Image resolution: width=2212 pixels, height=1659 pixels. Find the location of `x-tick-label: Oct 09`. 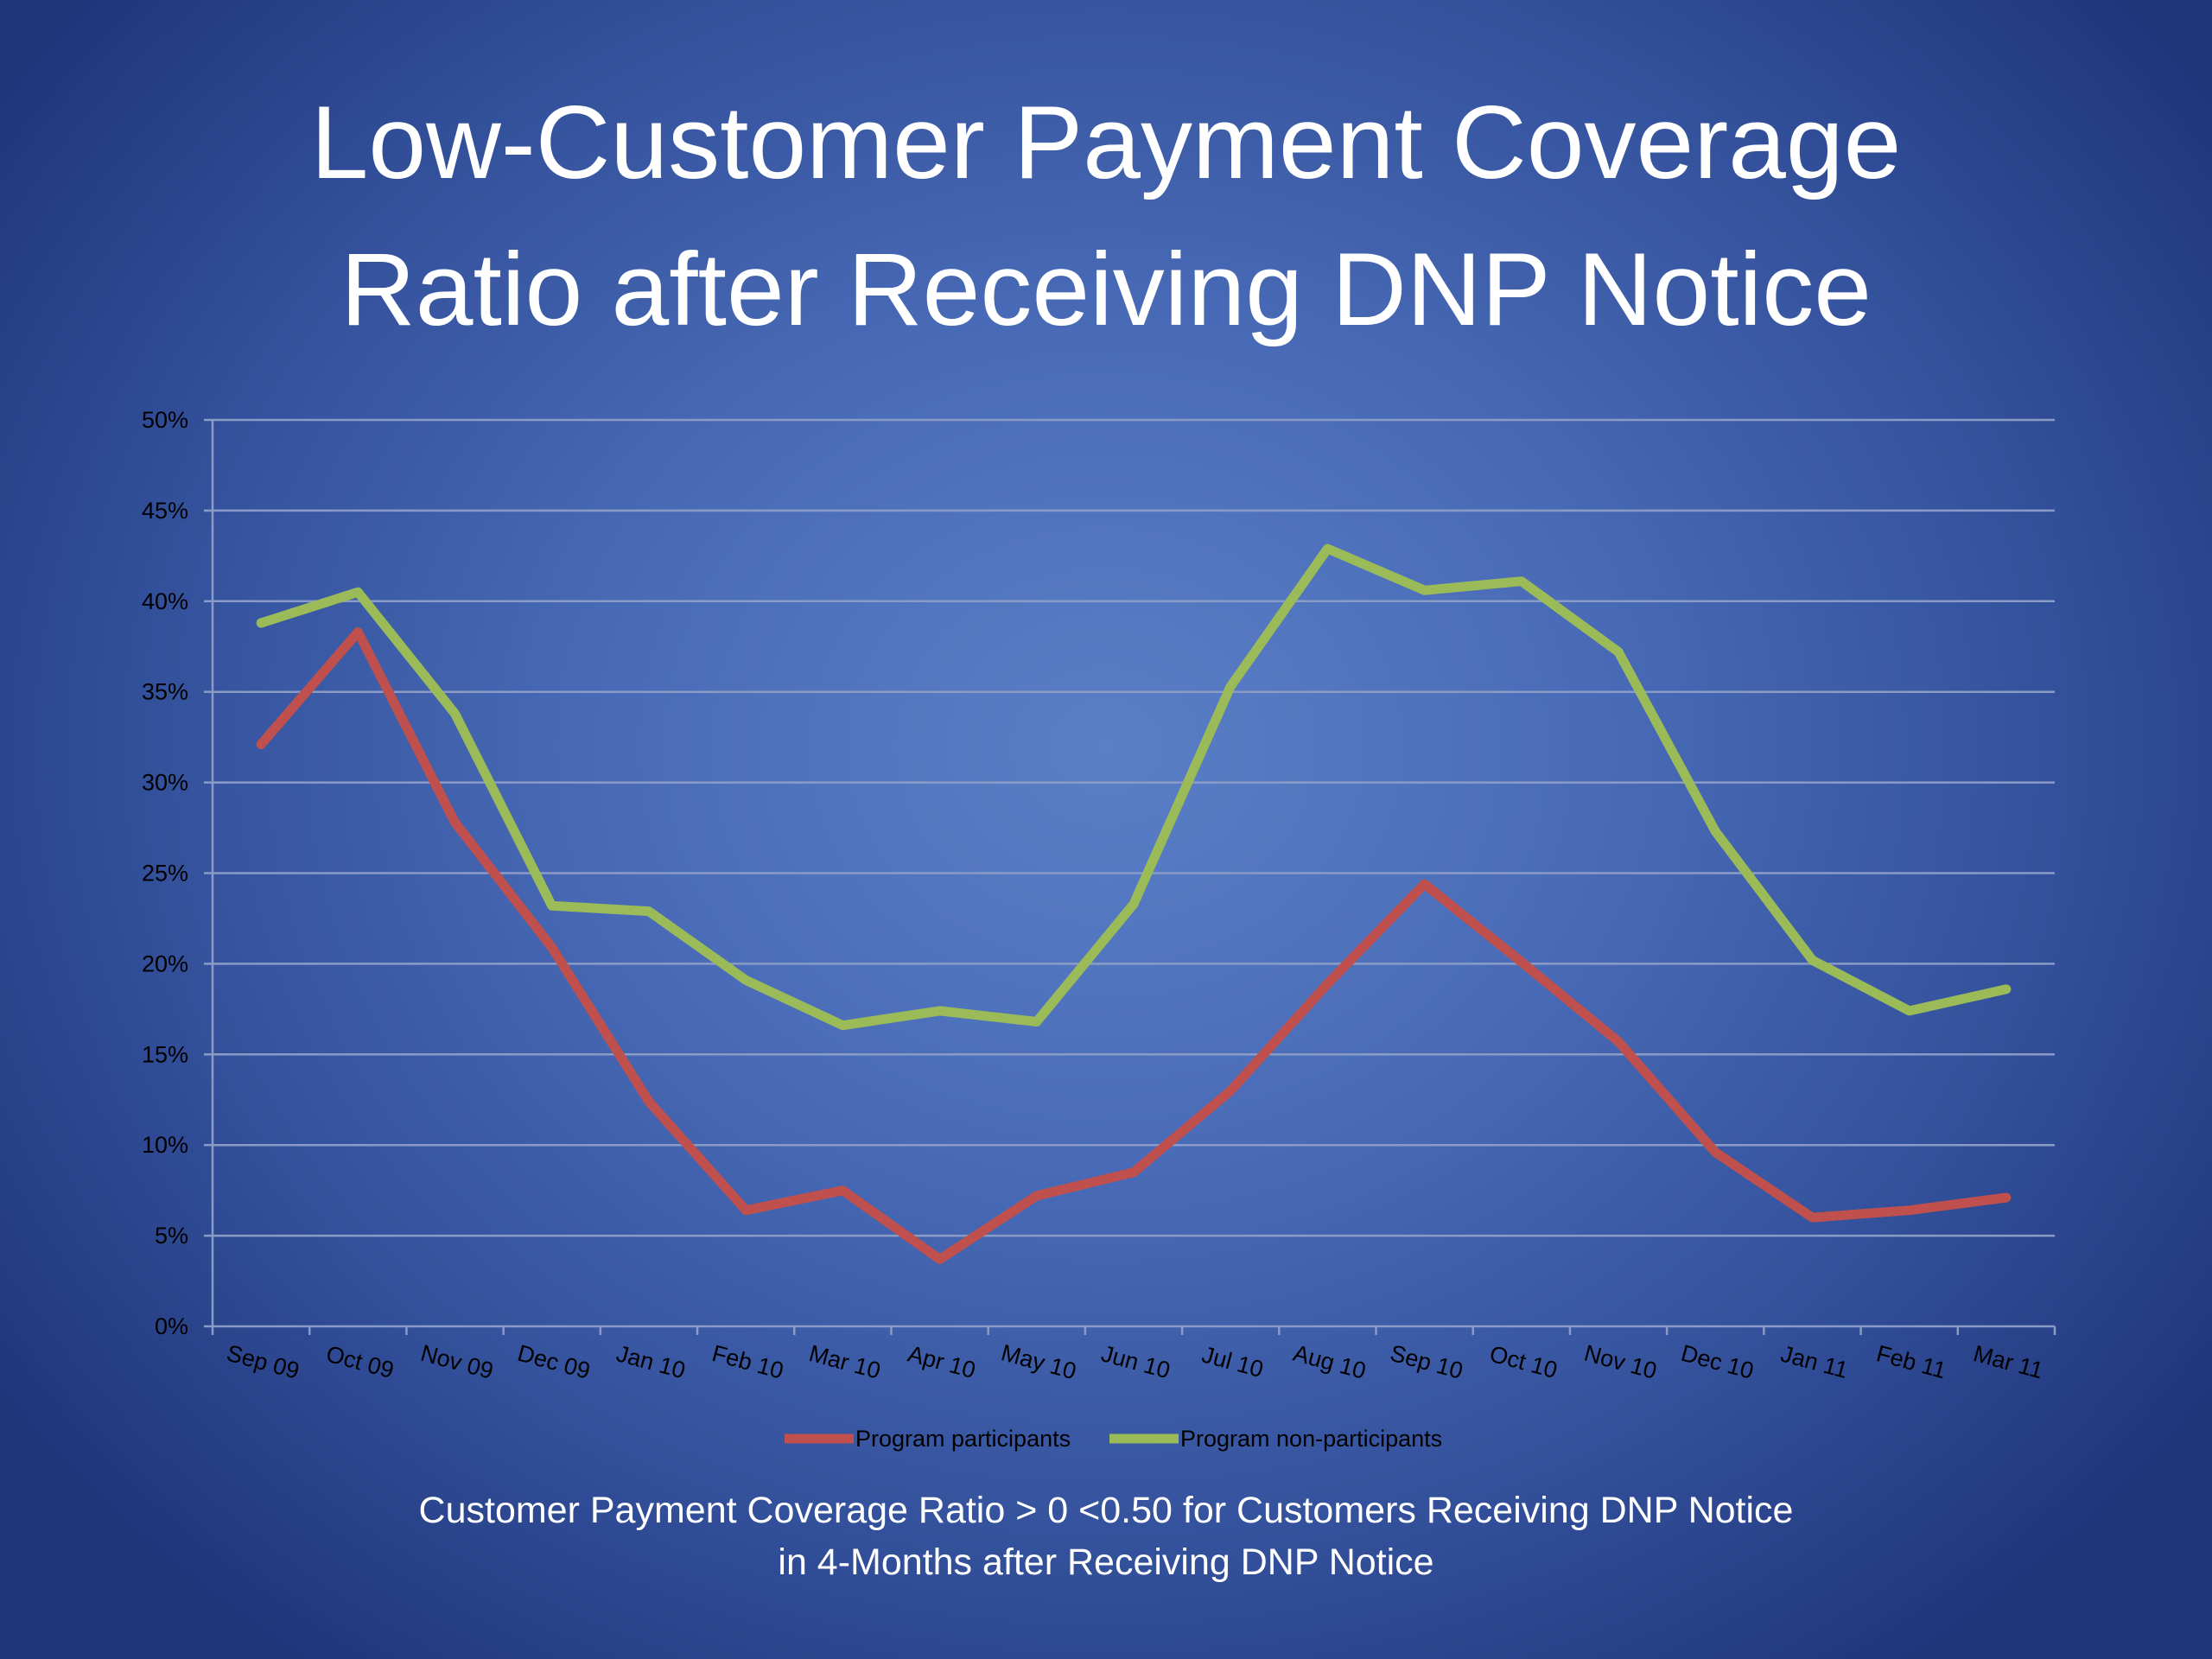

x-tick-label: Oct 09 is located at coordinates (360, 1362).